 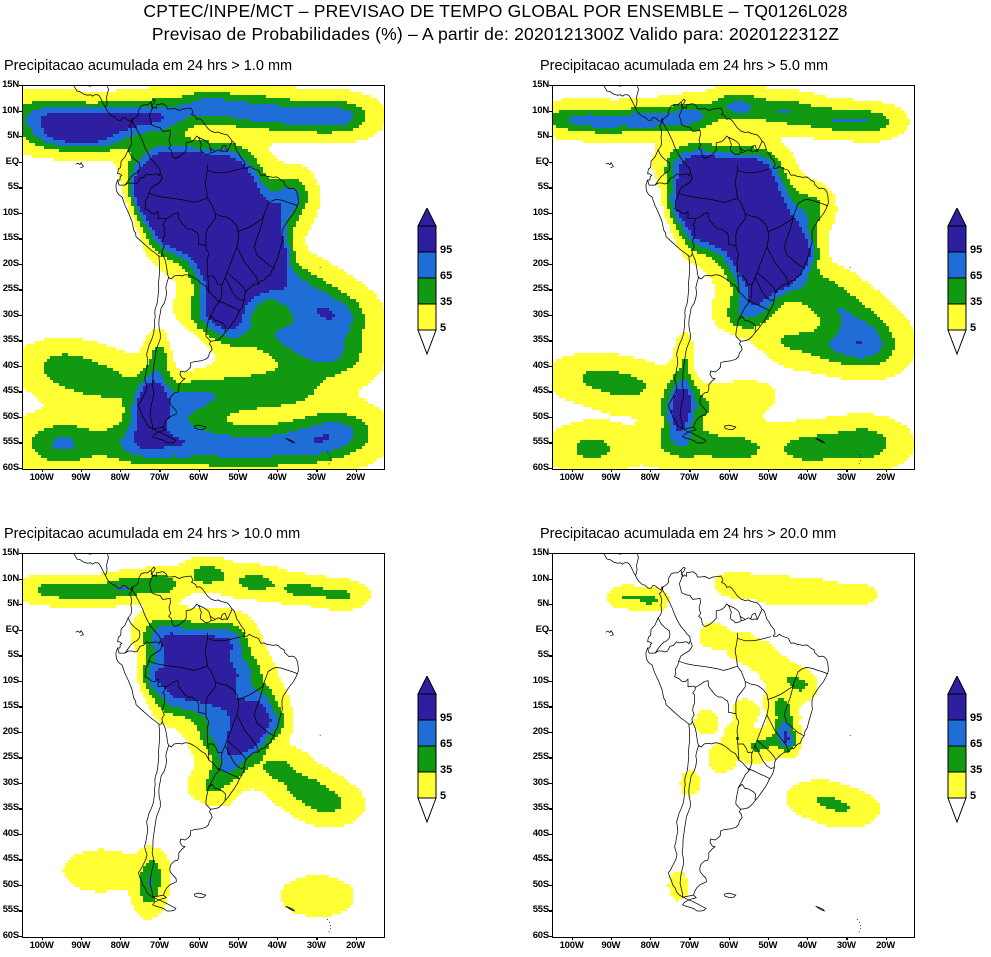 I want to click on x-axis-label-p1-8: 20W, so click(x=355, y=477).